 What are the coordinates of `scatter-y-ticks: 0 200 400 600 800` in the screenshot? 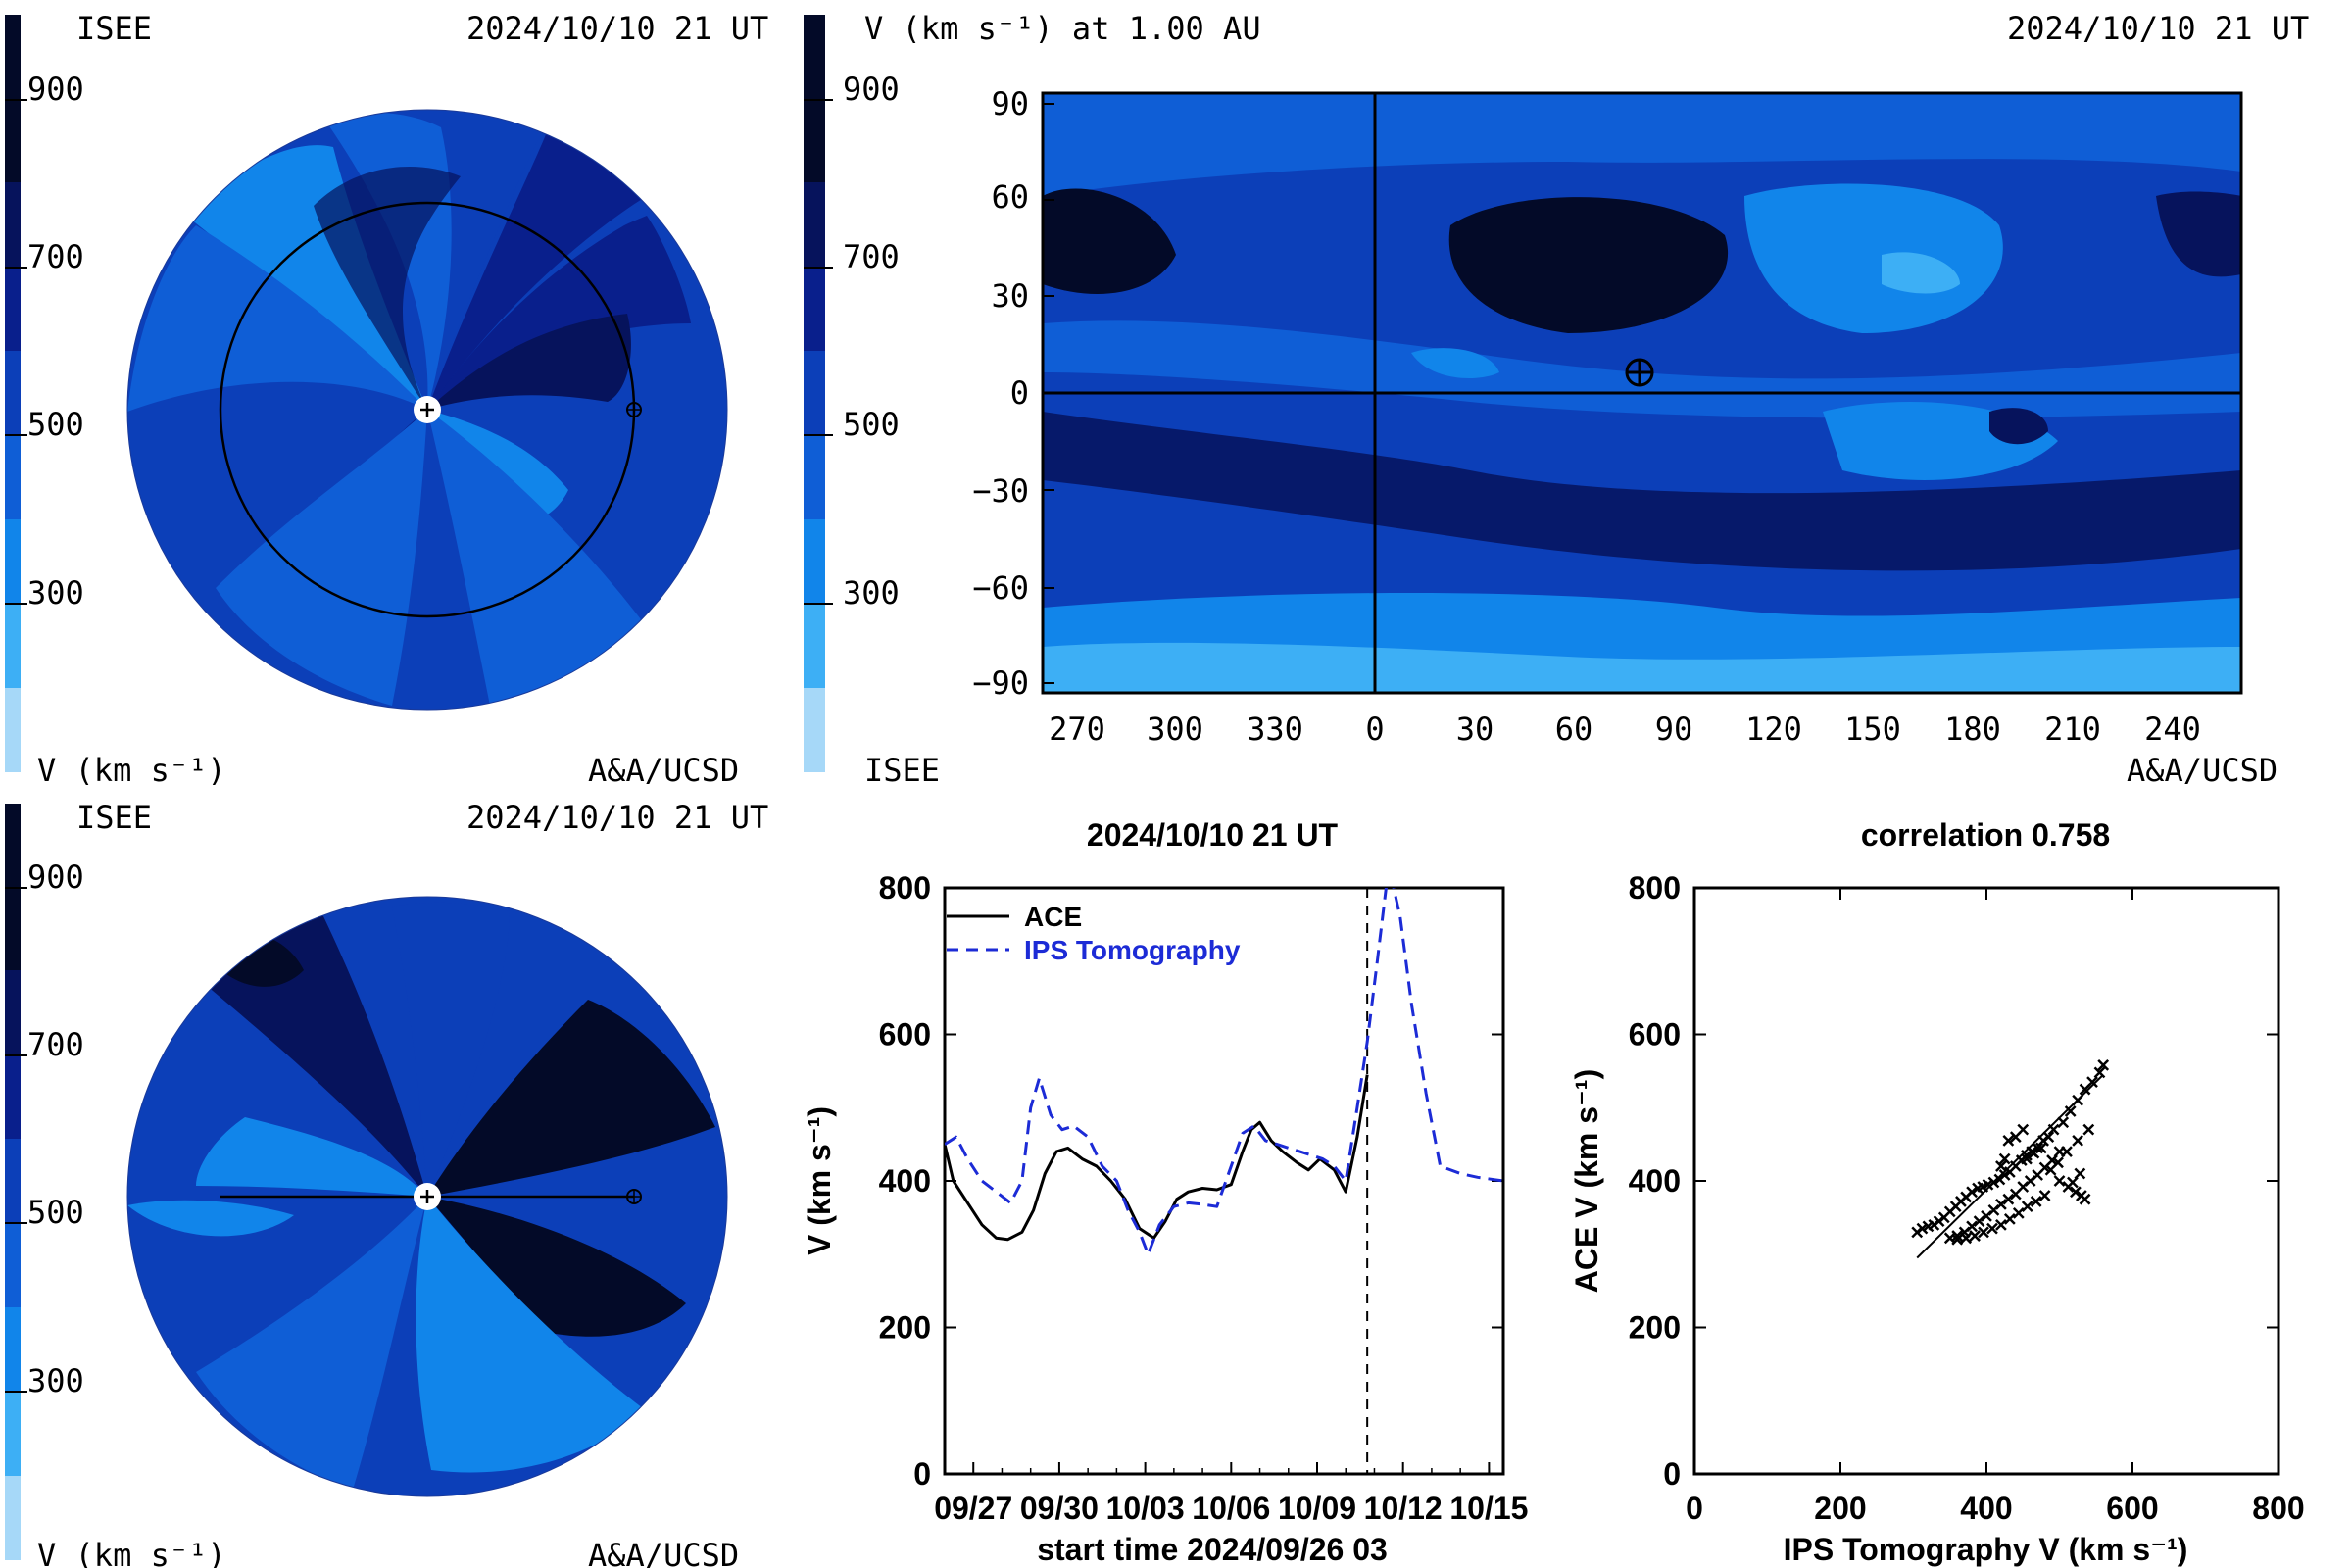 It's located at (1953, 1181).